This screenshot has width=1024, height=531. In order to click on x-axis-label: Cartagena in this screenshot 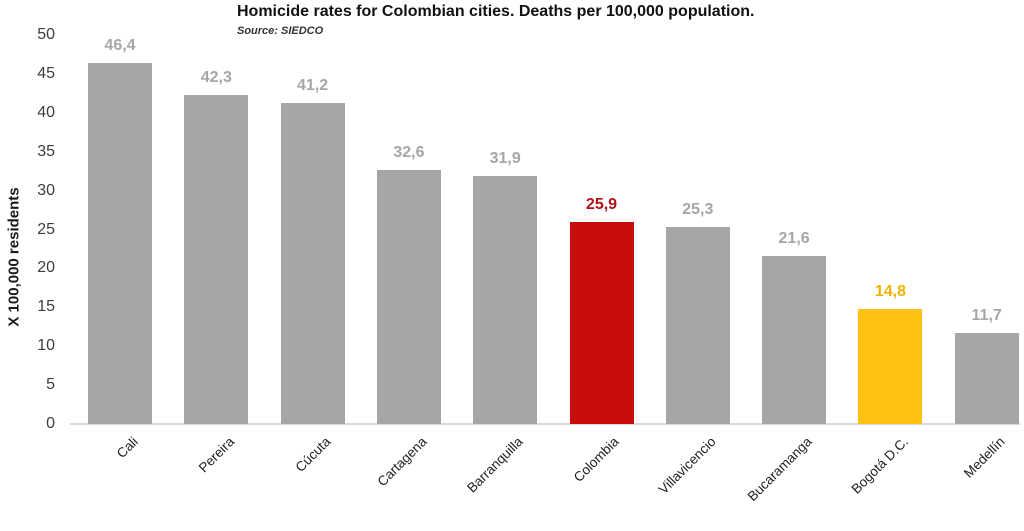, I will do `click(402, 462)`.